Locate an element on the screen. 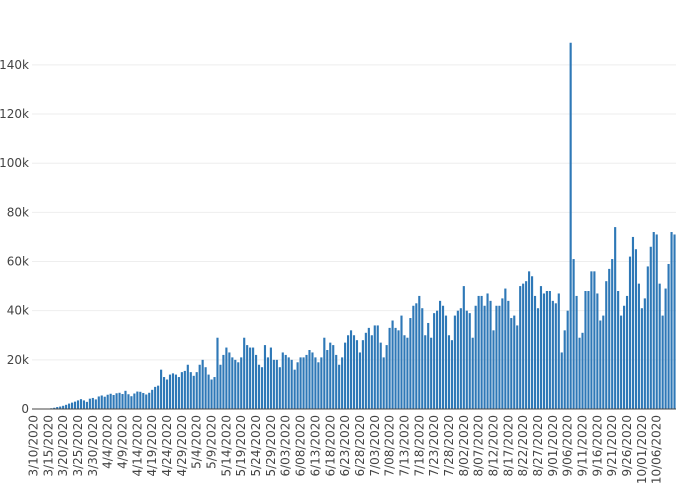 This screenshot has height=489, width=680. x-tick-label: 3/15/2020 is located at coordinates (48, 446).